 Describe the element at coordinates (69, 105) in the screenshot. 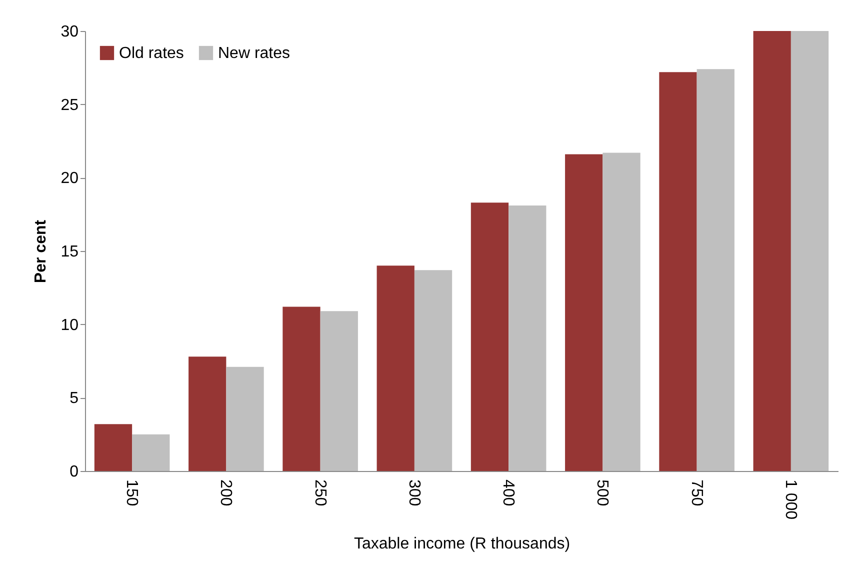

I see `y-tick-label: 25` at that location.